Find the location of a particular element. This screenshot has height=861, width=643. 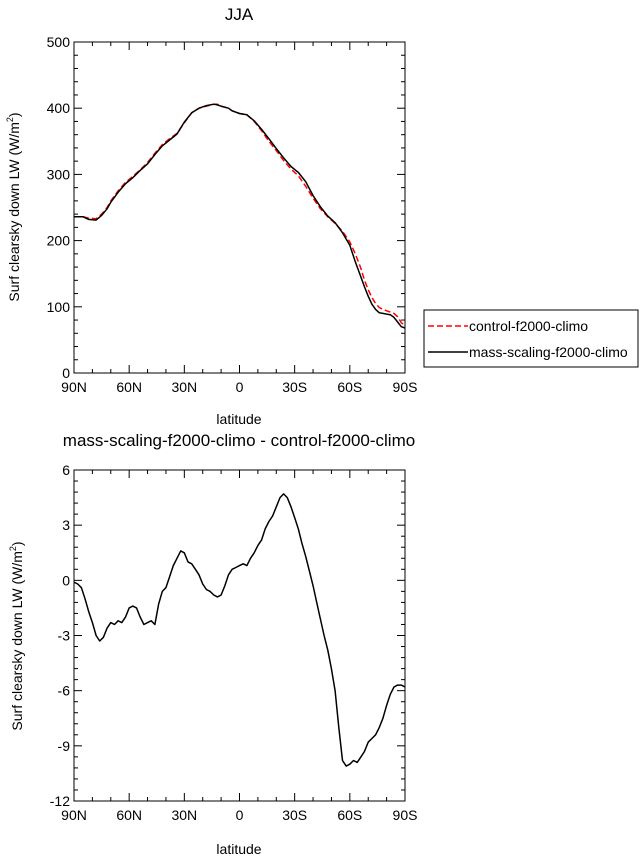

legend-box is located at coordinates (531, 338).